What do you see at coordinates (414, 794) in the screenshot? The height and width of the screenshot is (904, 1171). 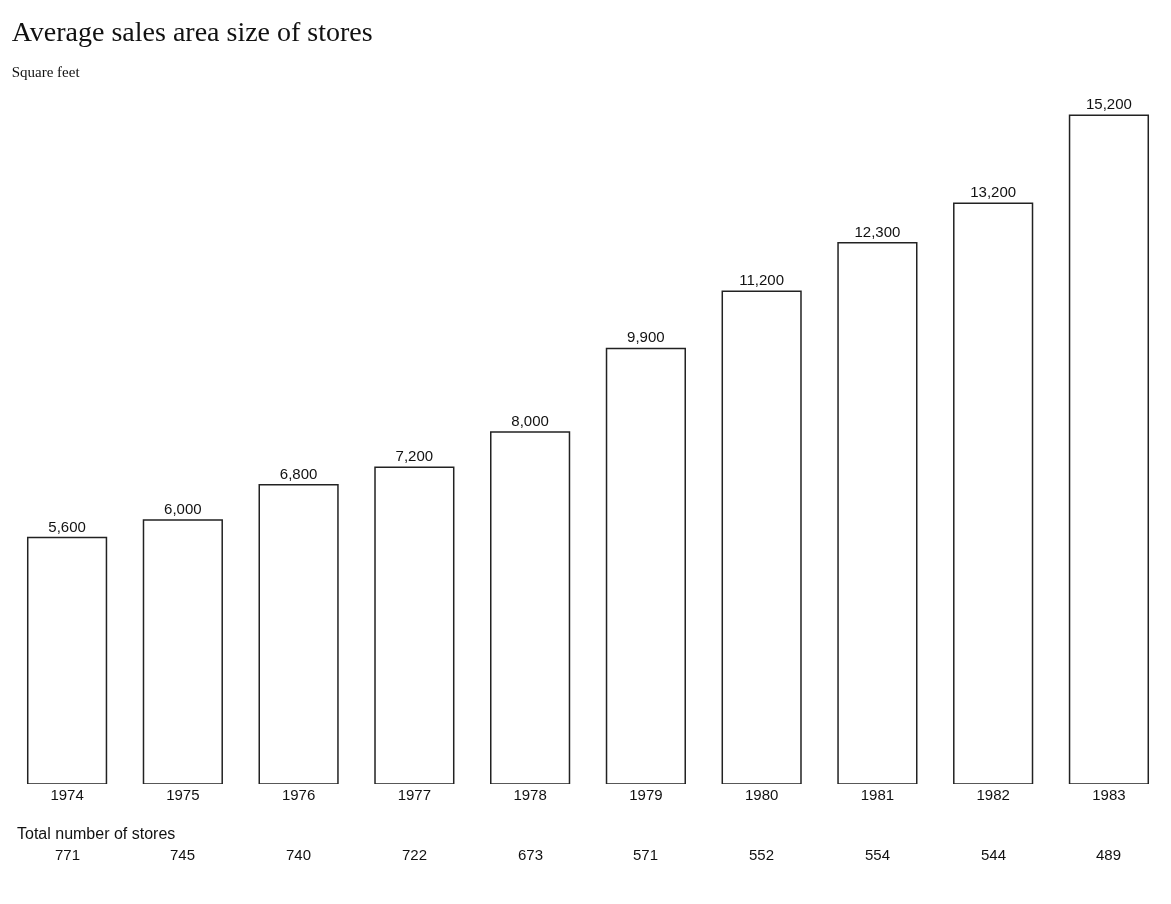 I see `x-tick-label: 1977` at bounding box center [414, 794].